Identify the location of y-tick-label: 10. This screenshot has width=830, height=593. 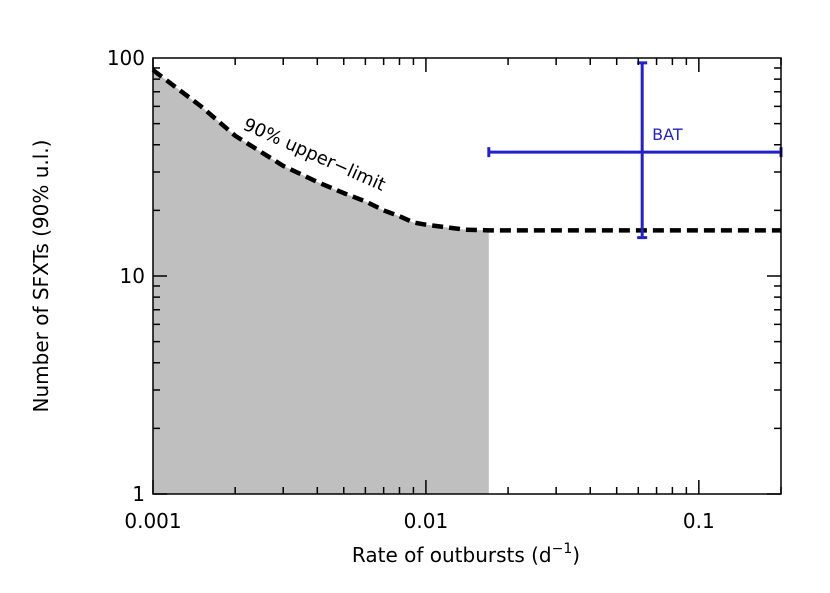
(132, 276).